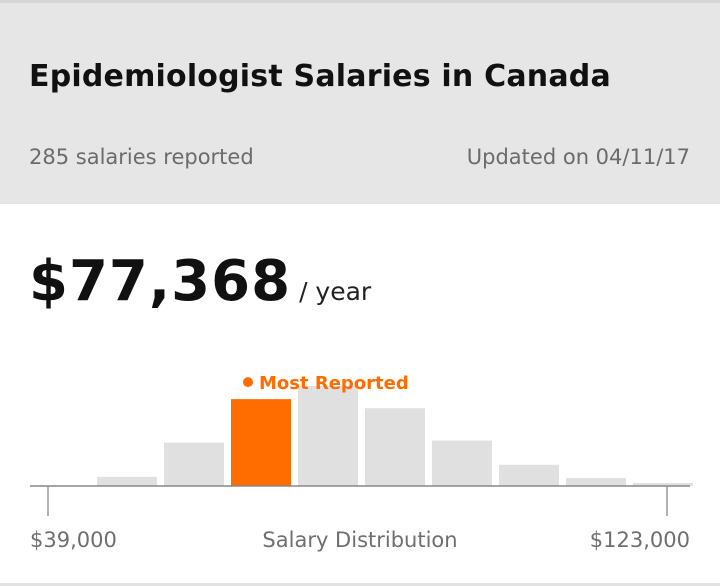 Image resolution: width=720 pixels, height=586 pixels. I want to click on chart-bars, so click(395, 436).